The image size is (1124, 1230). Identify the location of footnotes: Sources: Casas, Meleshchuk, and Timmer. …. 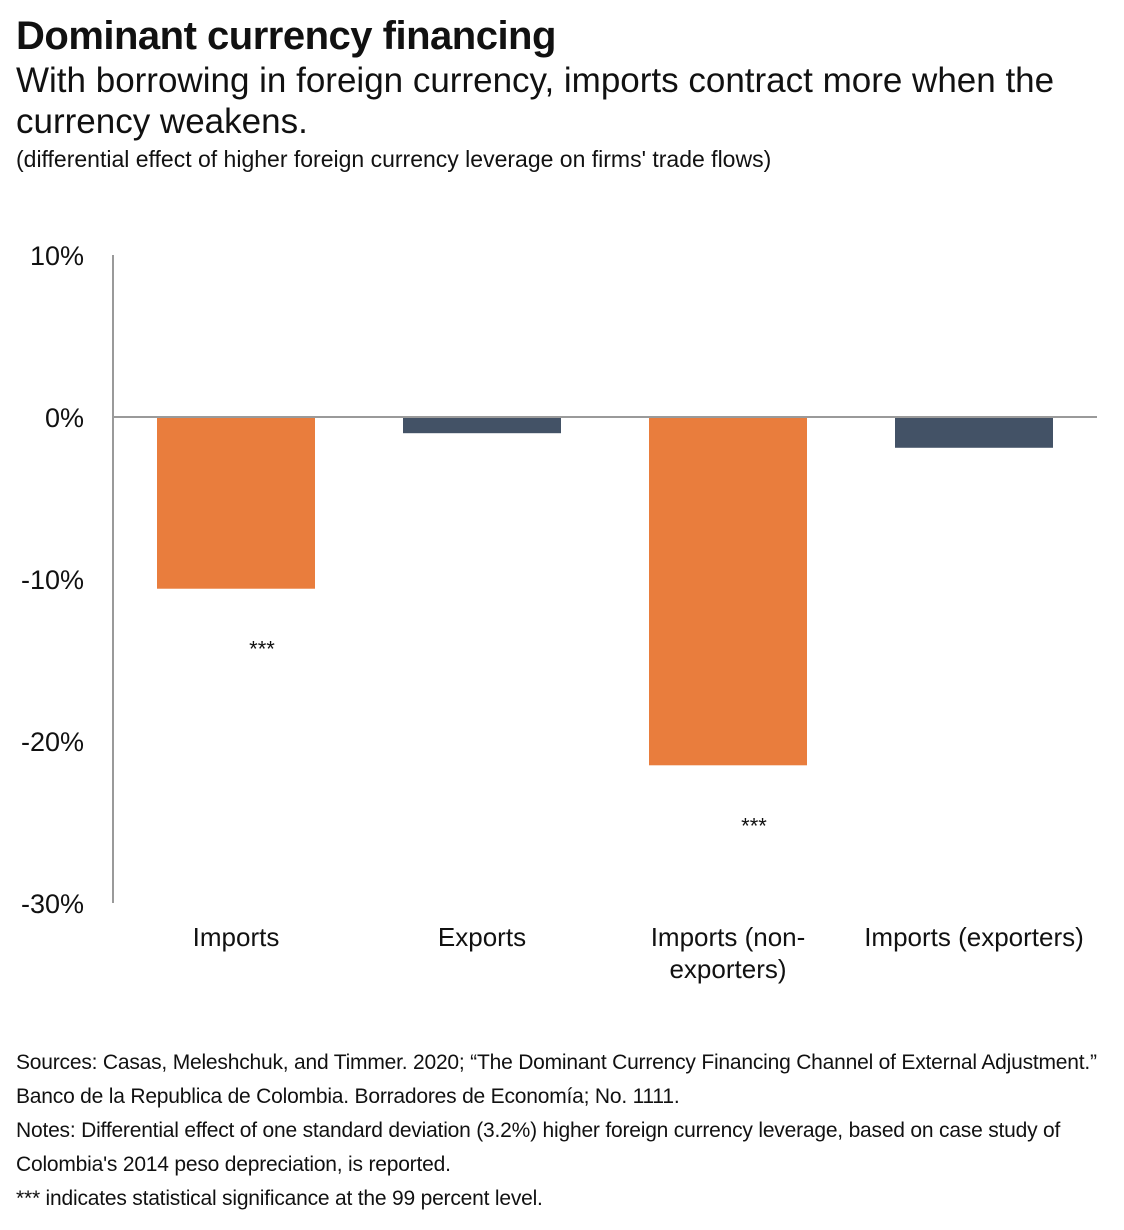
(563, 1131).